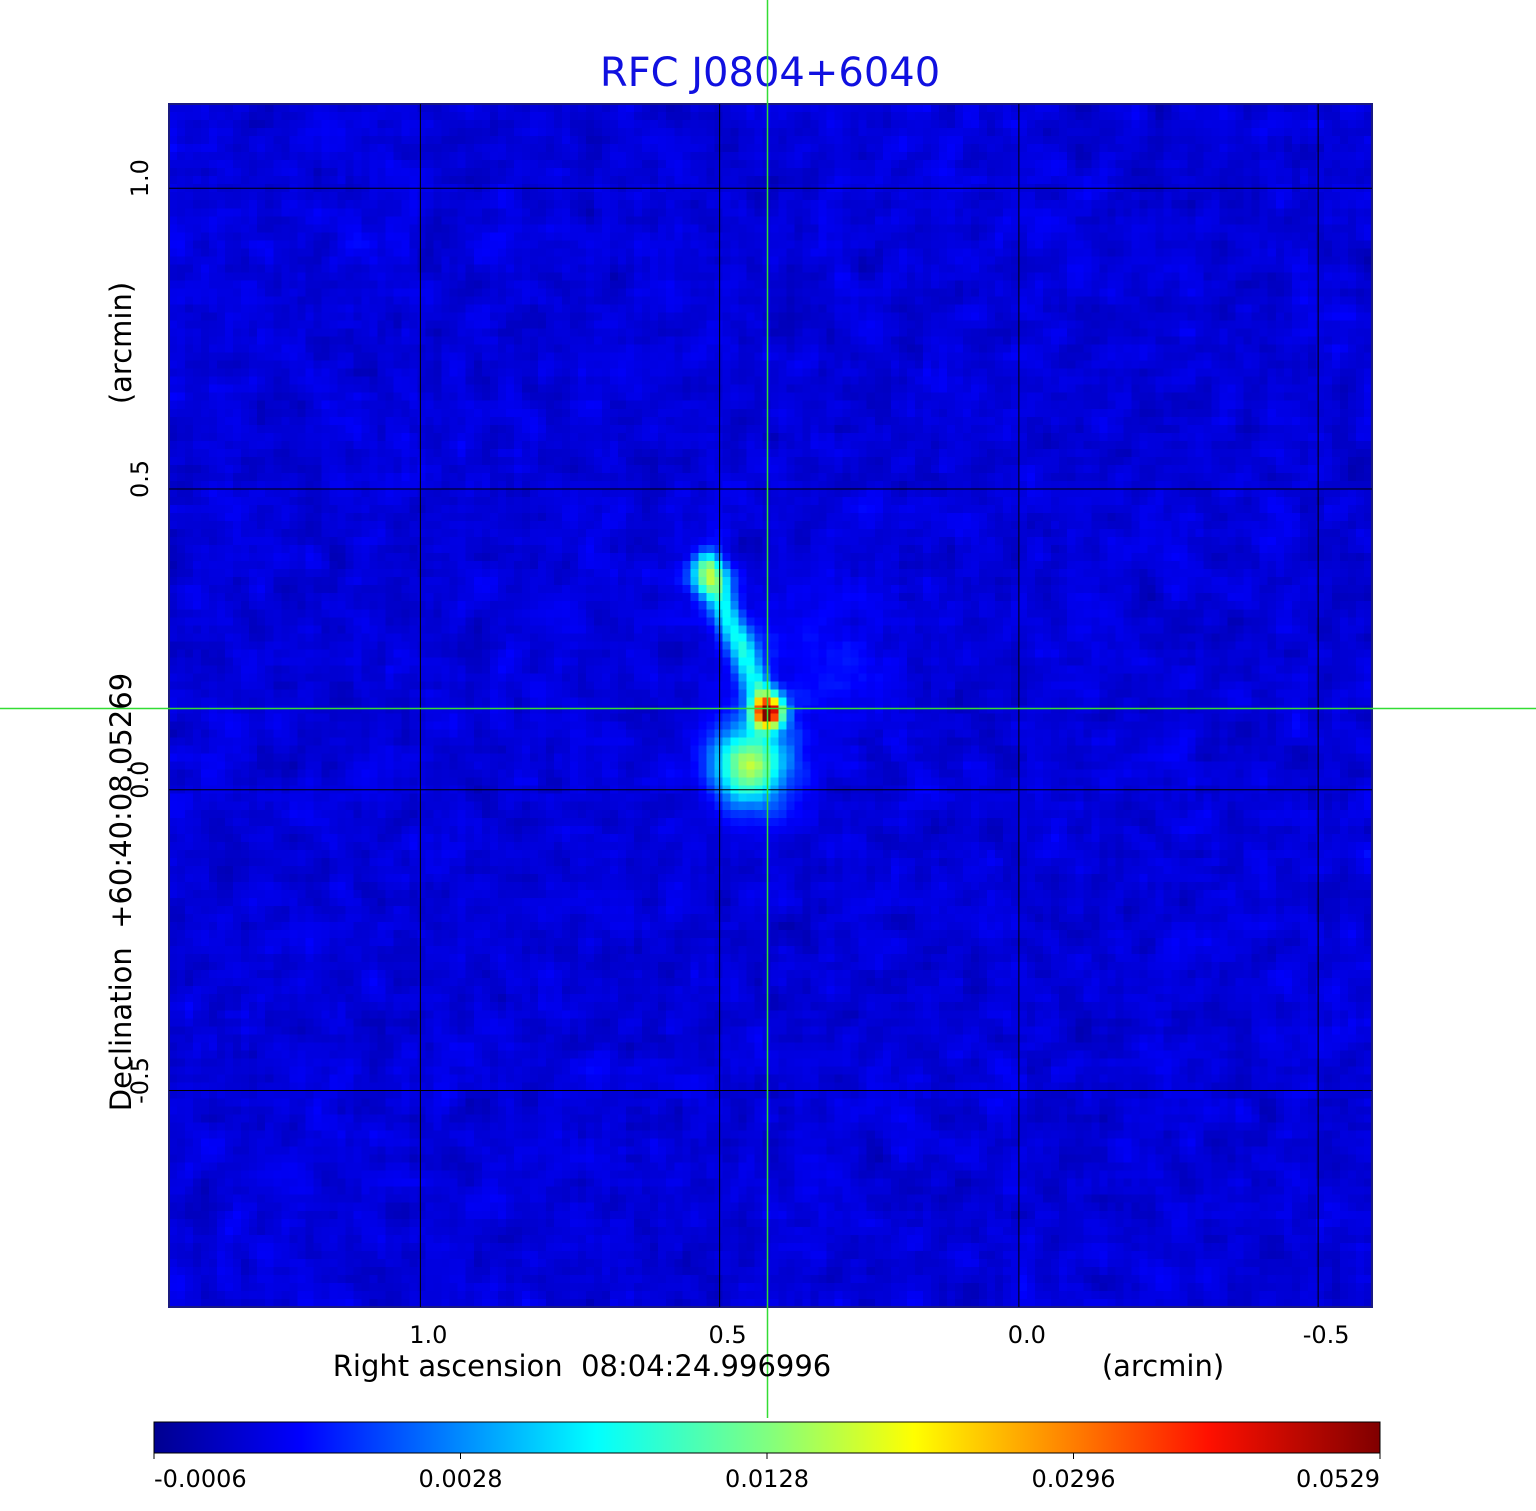 The image size is (1536, 1511). Describe the element at coordinates (767, 1479) in the screenshot. I see `colorbar-tick-label: 0.0128` at that location.